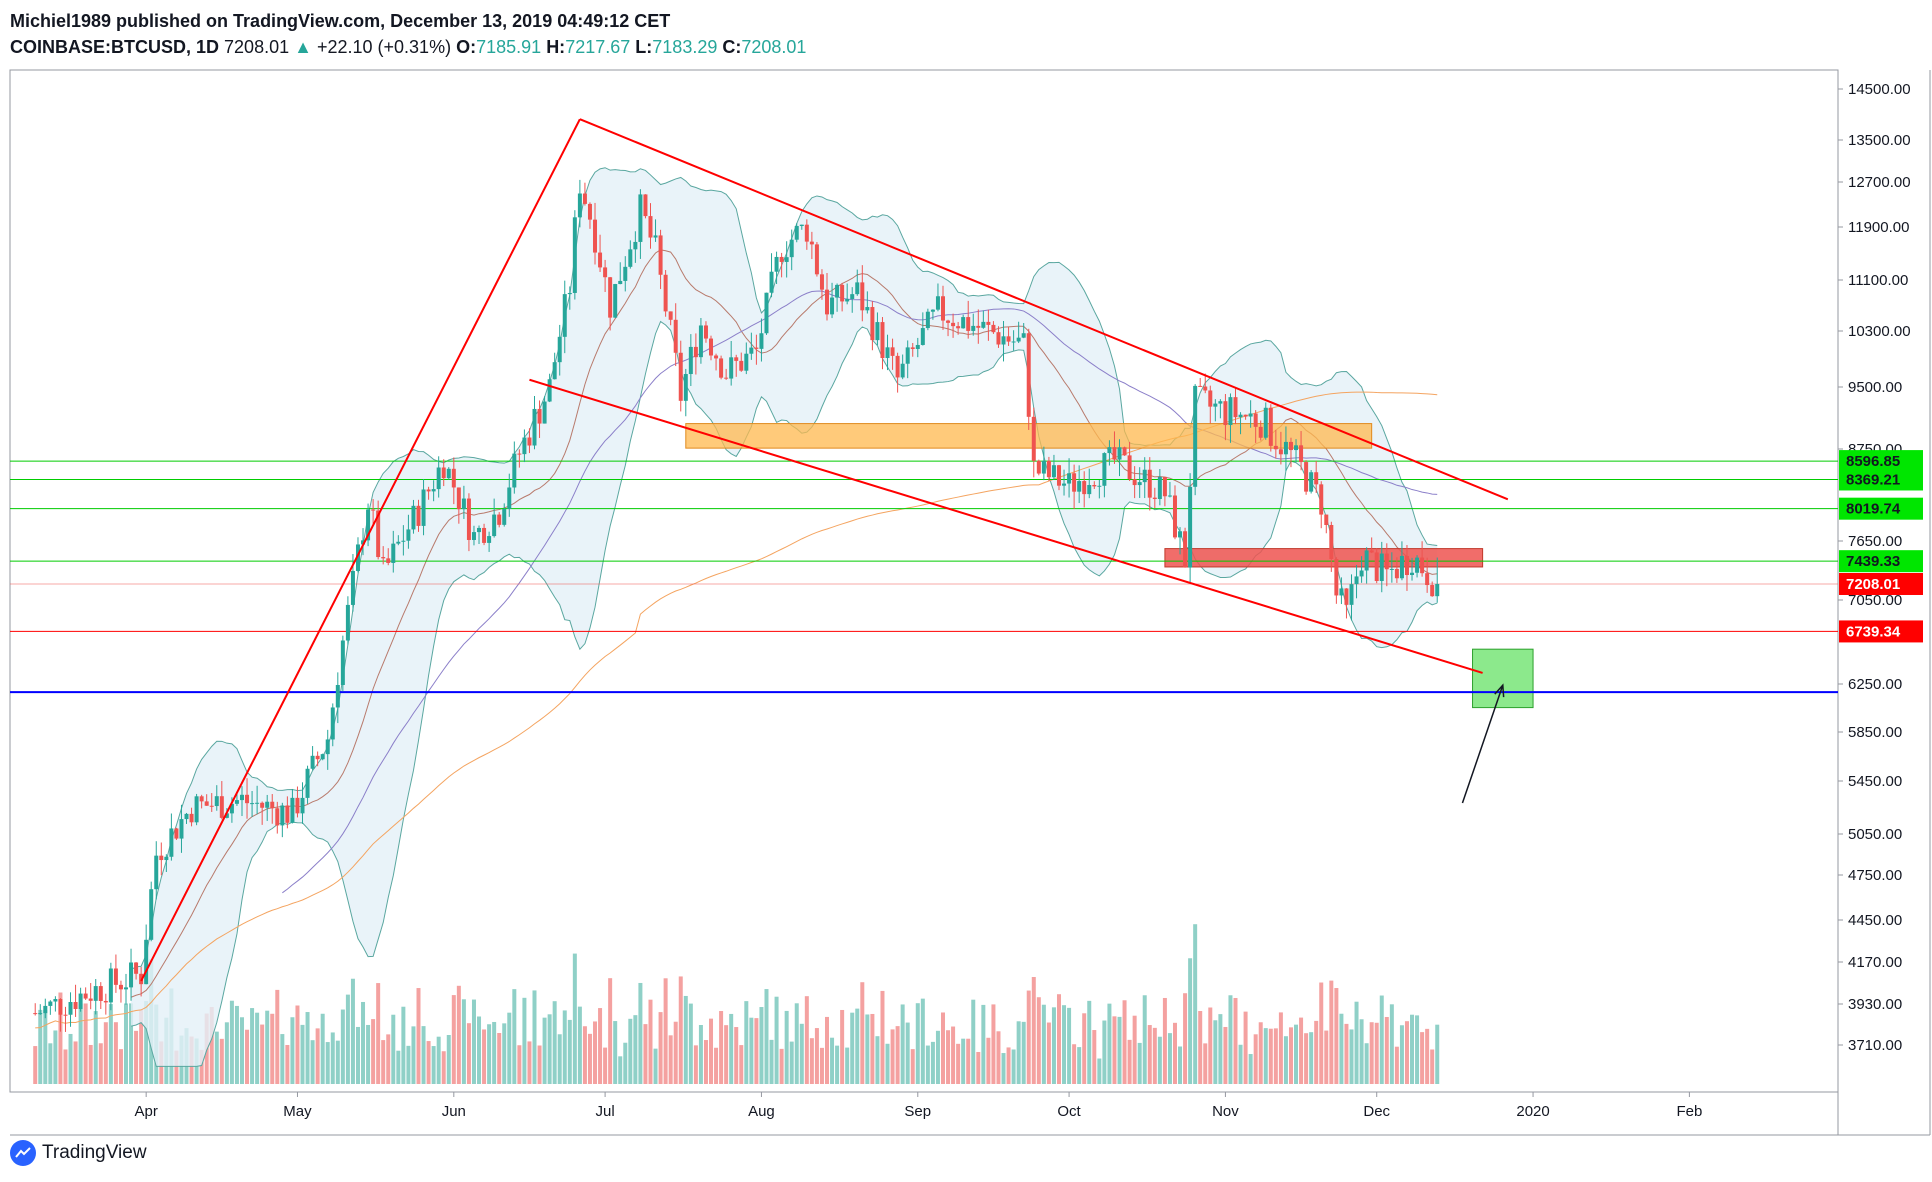 The image size is (1932, 1182). What do you see at coordinates (1006, 526) in the screenshot?
I see `channel-lower` at bounding box center [1006, 526].